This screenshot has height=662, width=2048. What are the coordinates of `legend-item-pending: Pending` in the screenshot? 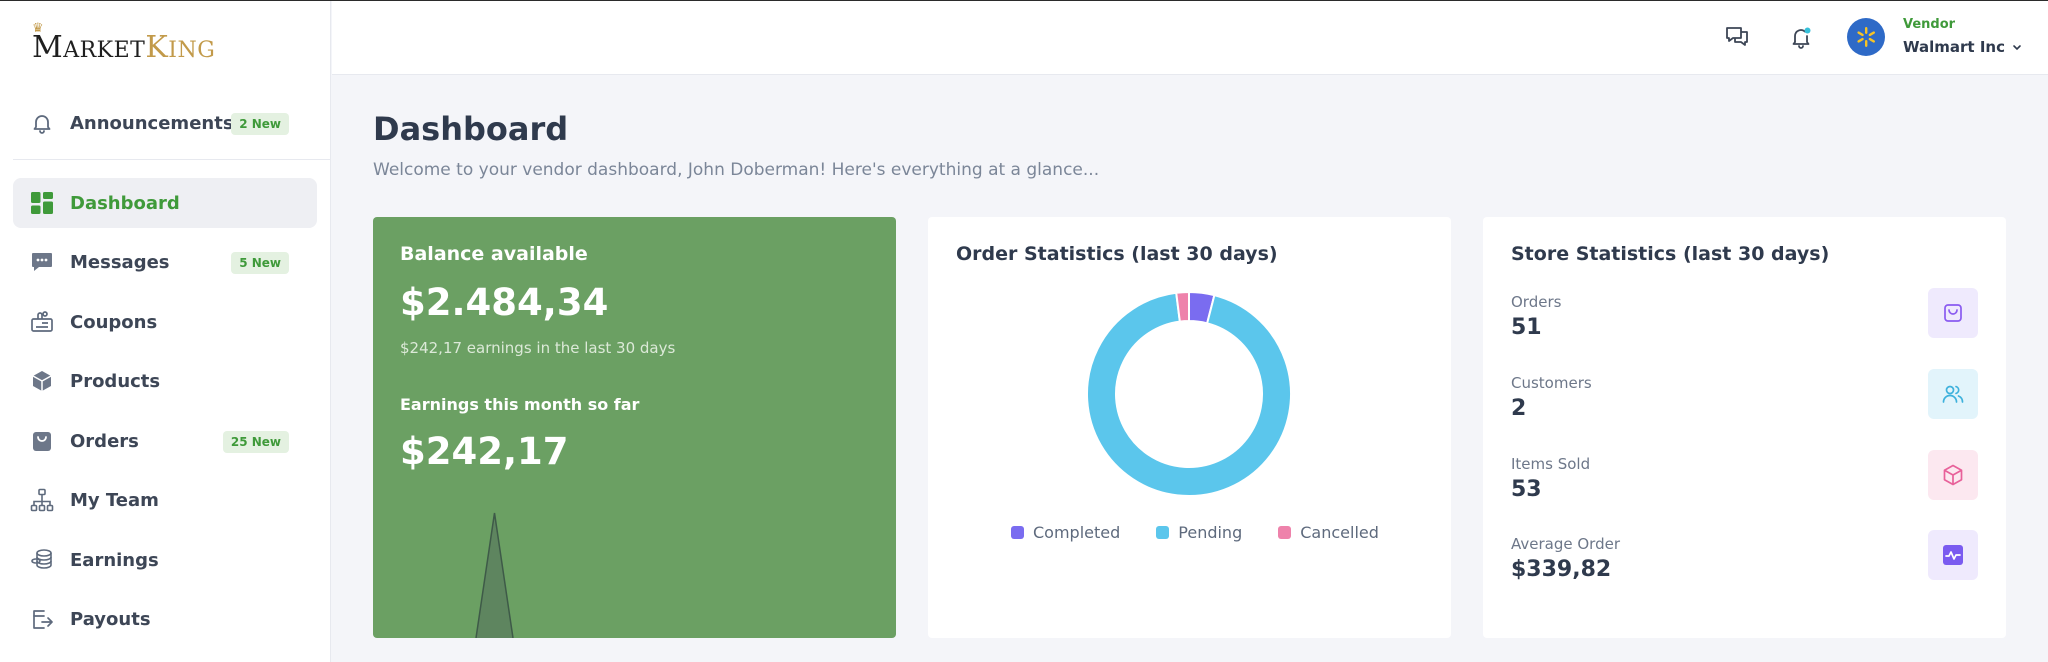 It's located at (1199, 532).